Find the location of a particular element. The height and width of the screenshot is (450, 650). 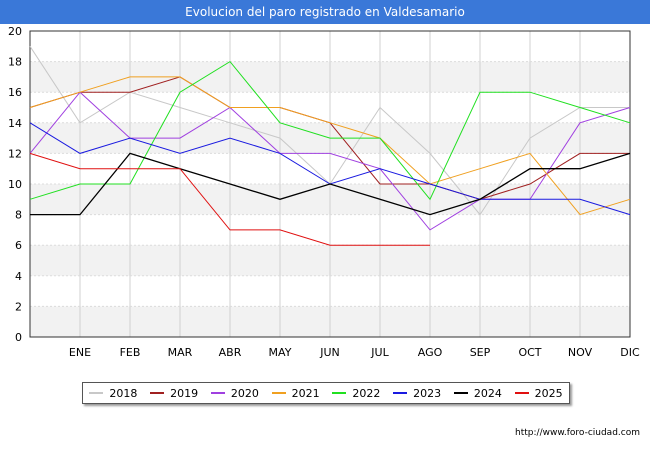

x-tick-label: NOV is located at coordinates (580, 352).